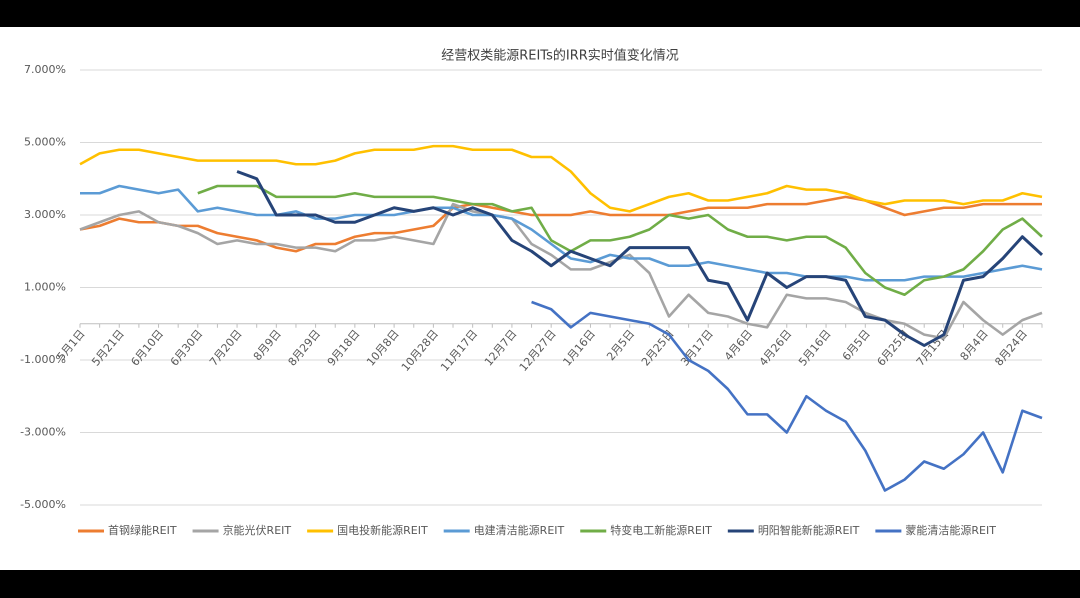 Image resolution: width=1080 pixels, height=598 pixels. What do you see at coordinates (142, 530) in the screenshot?
I see `legend-label: 首钢绿能REIT` at bounding box center [142, 530].